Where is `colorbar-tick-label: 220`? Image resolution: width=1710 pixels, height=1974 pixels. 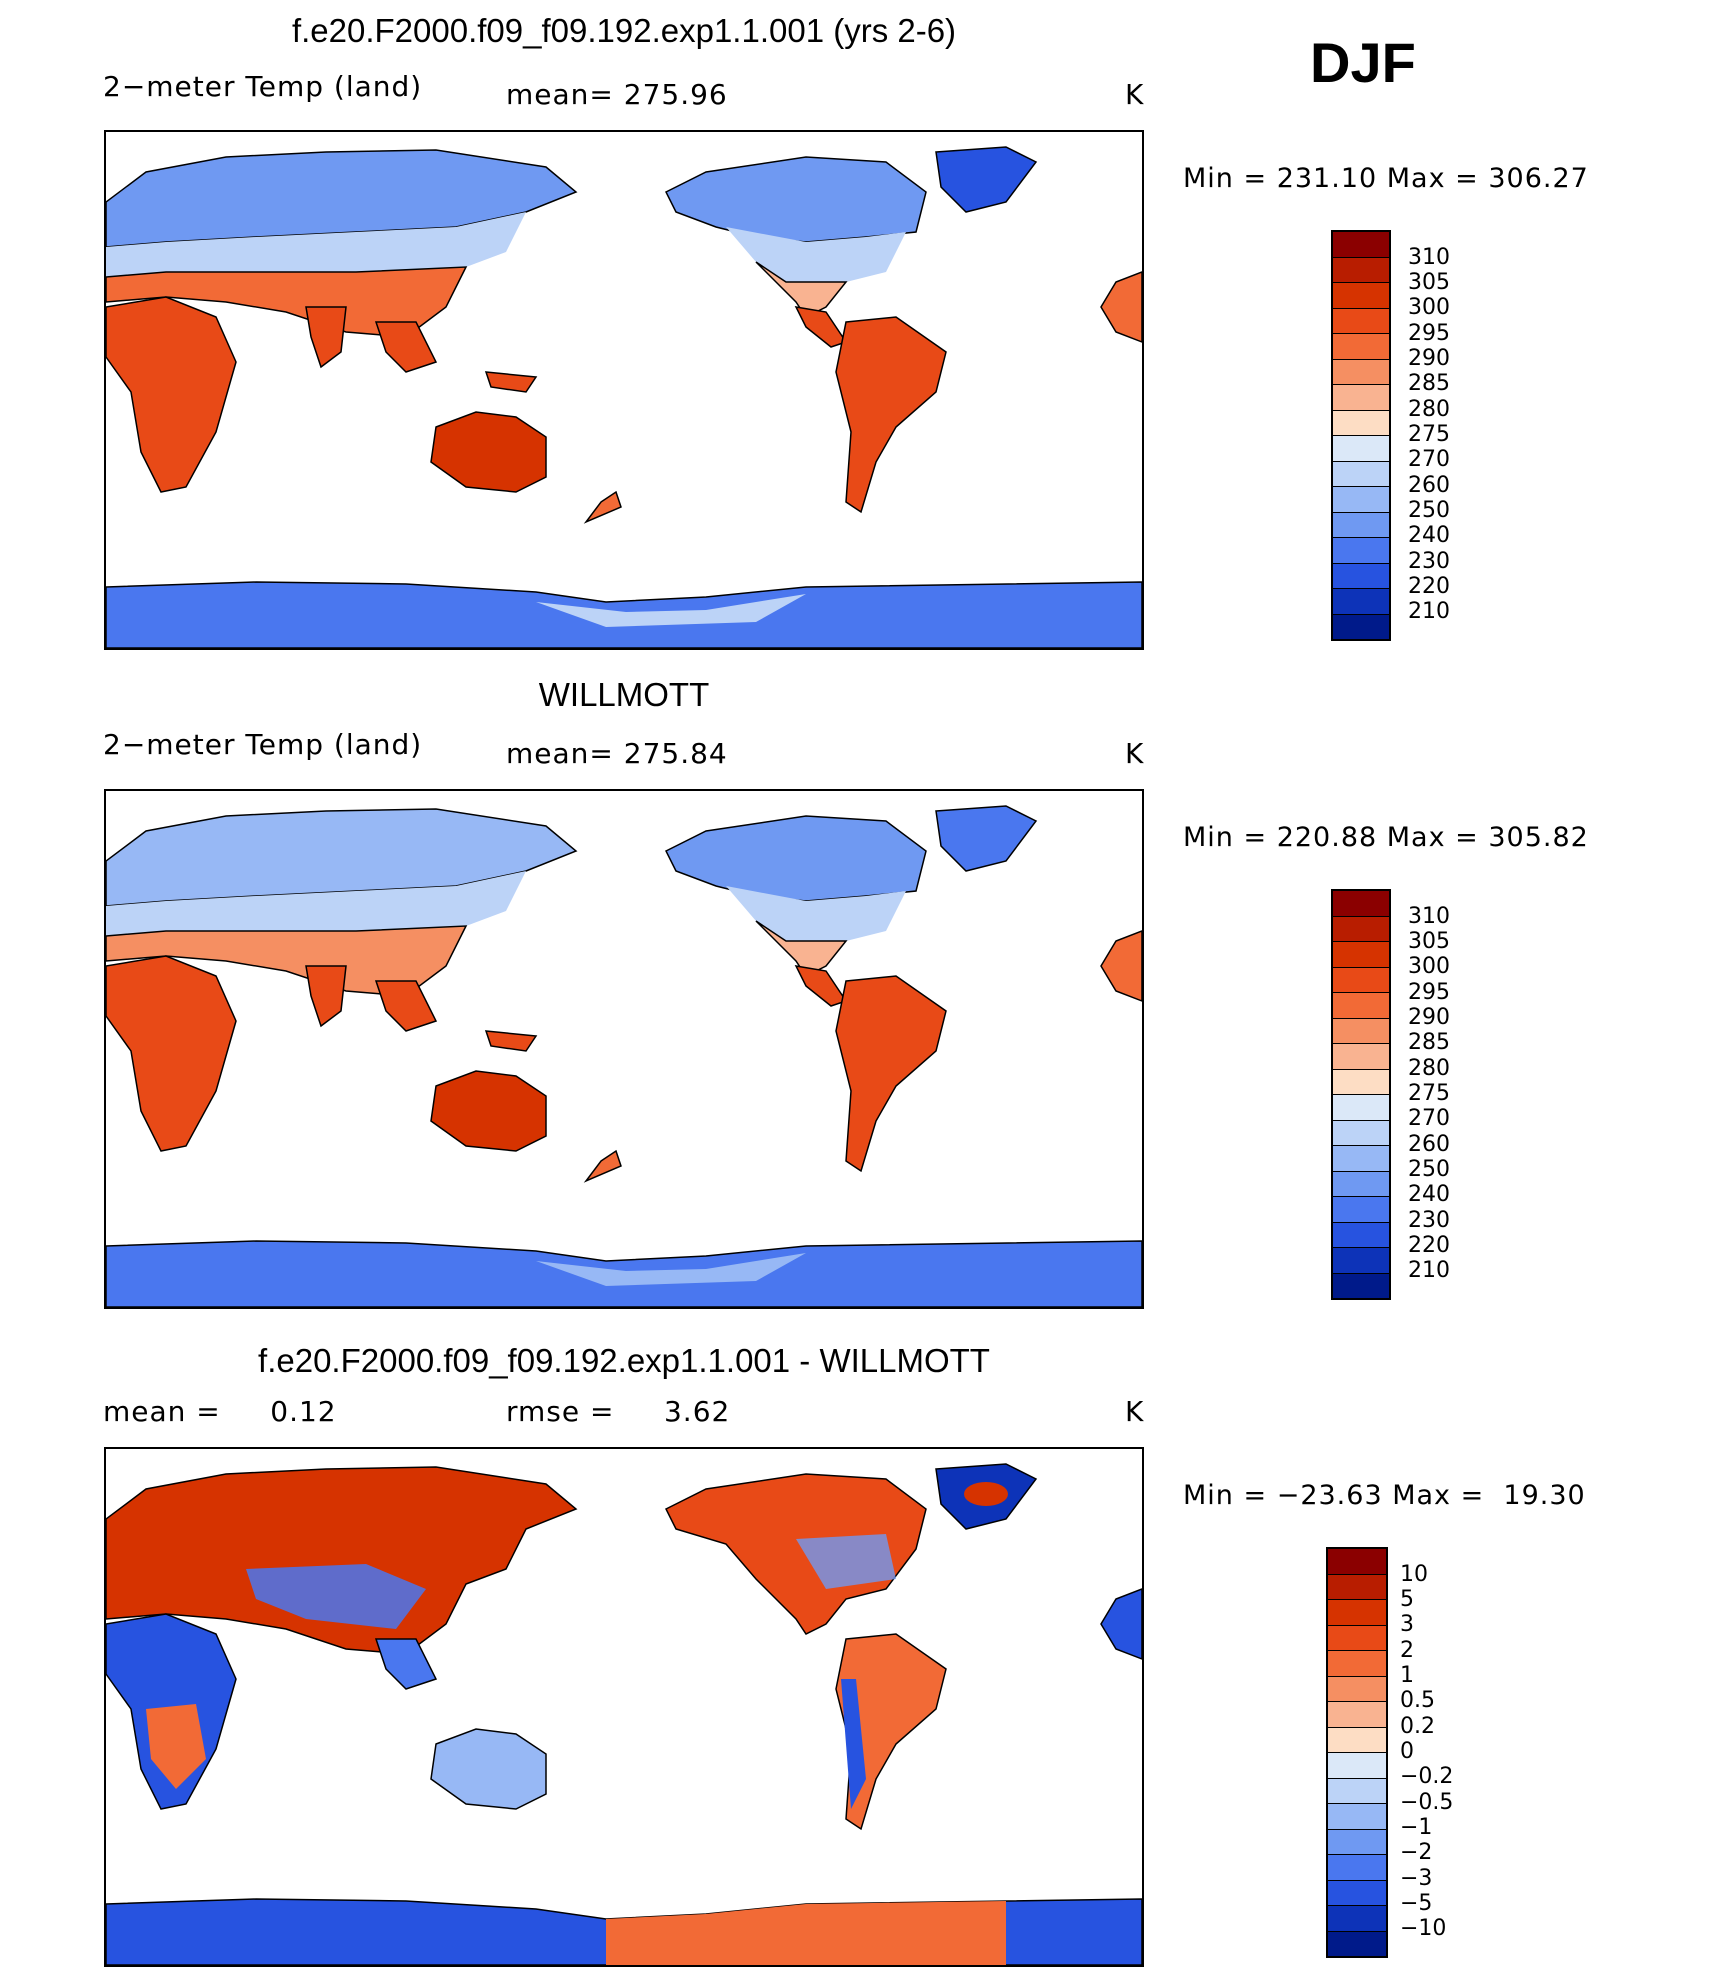
colorbar-tick-label: 220 is located at coordinates (1429, 1245).